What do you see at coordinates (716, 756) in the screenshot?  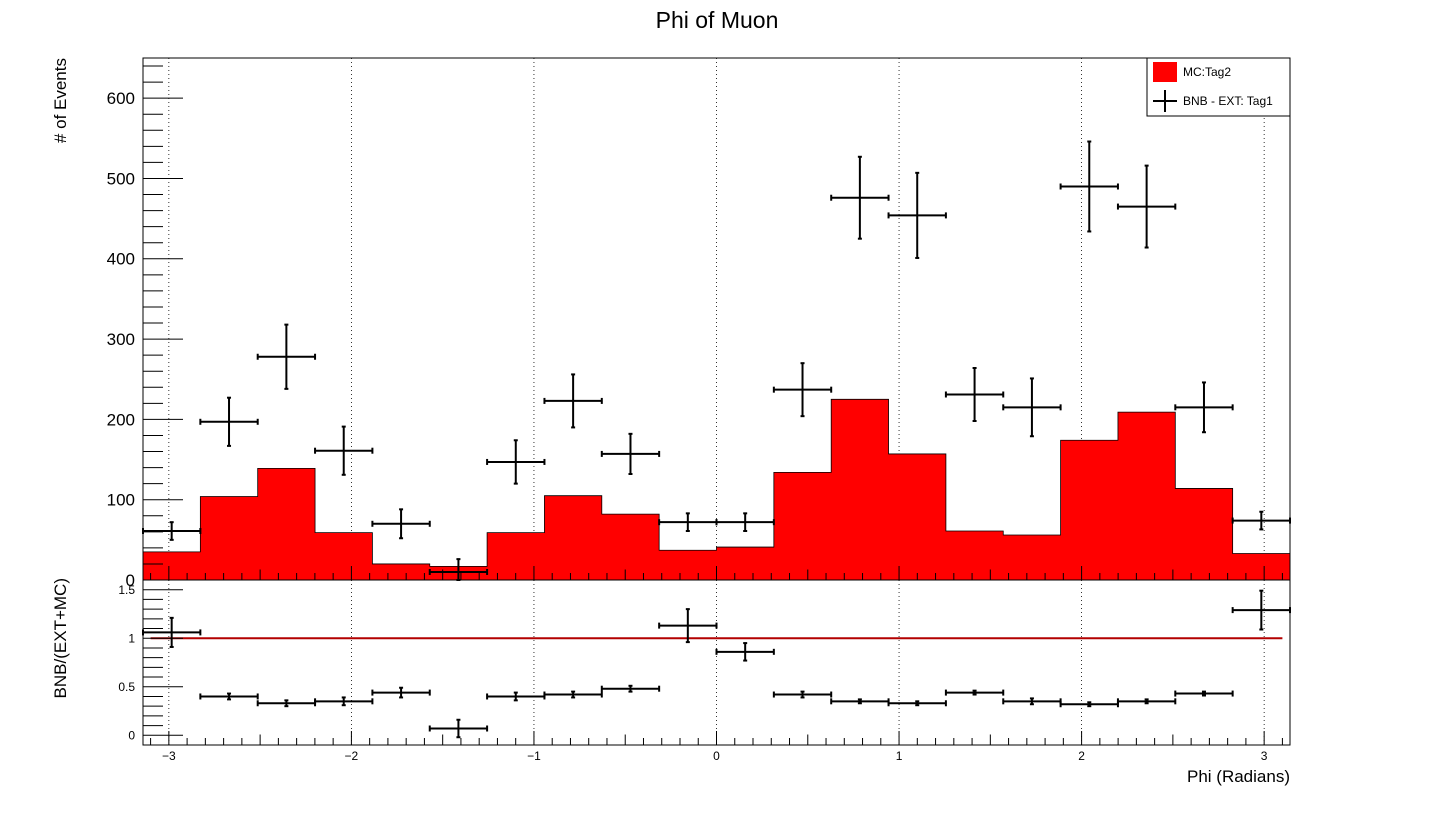 I see `x-tick-label: 0` at bounding box center [716, 756].